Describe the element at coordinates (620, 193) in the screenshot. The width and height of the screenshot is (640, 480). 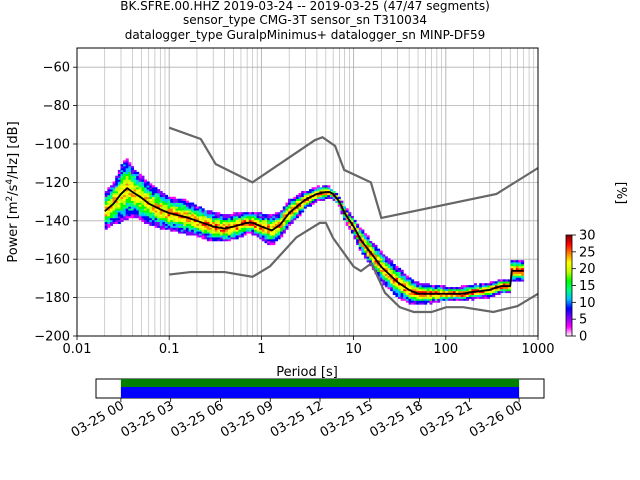
I see `colorbar-label: [%]` at that location.